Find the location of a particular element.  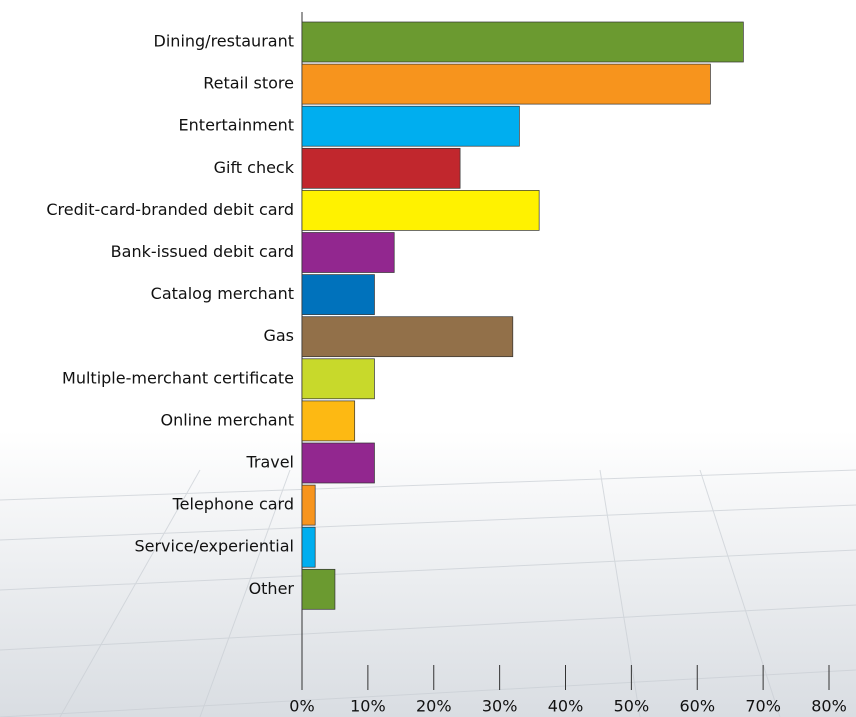

category-label: Online merchant is located at coordinates (227, 419).